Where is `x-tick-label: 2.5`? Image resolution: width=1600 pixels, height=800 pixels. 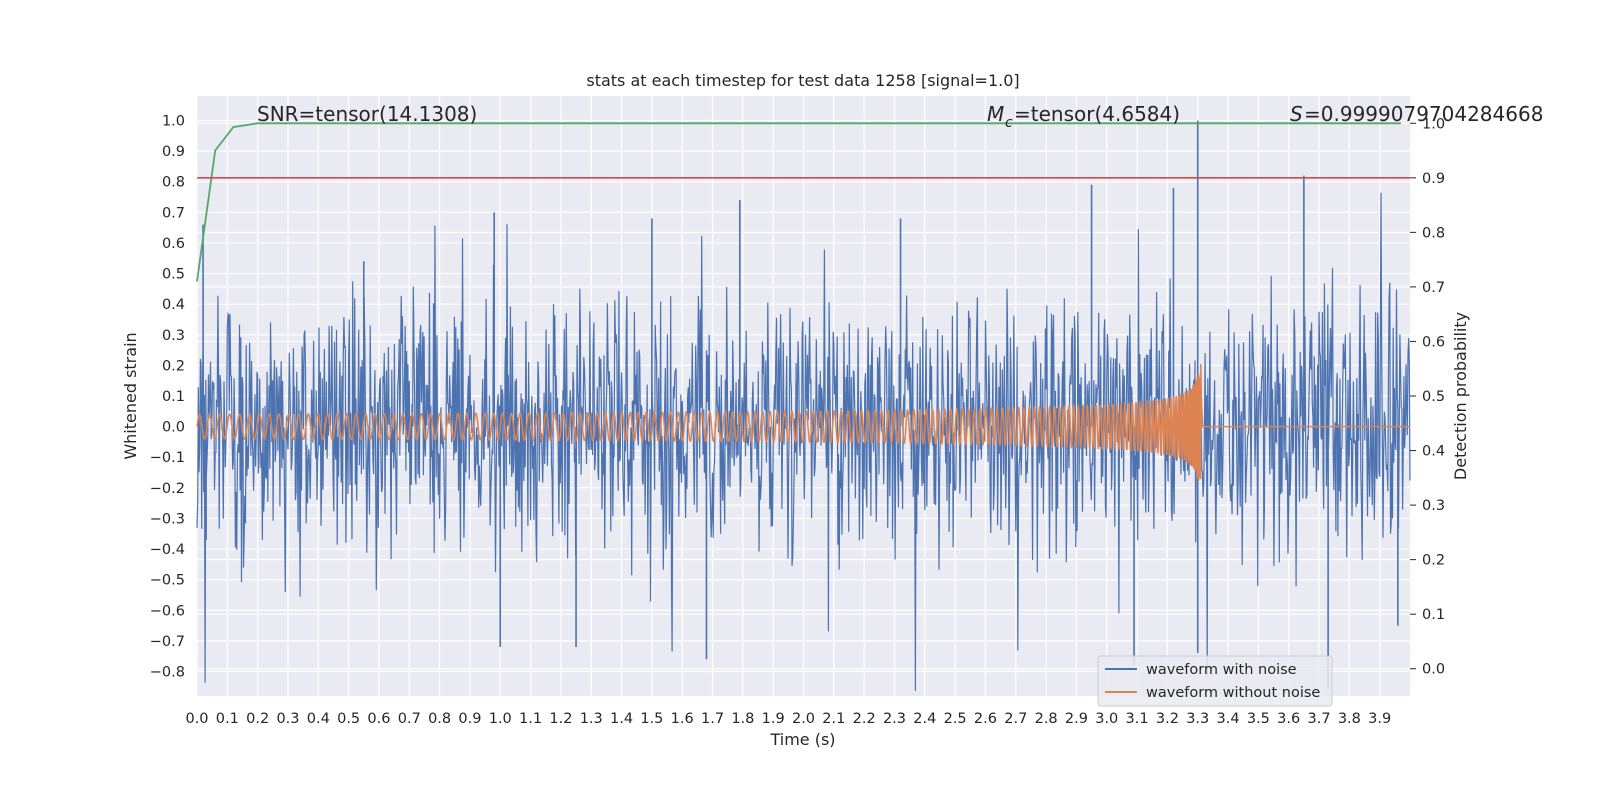 x-tick-label: 2.5 is located at coordinates (955, 719).